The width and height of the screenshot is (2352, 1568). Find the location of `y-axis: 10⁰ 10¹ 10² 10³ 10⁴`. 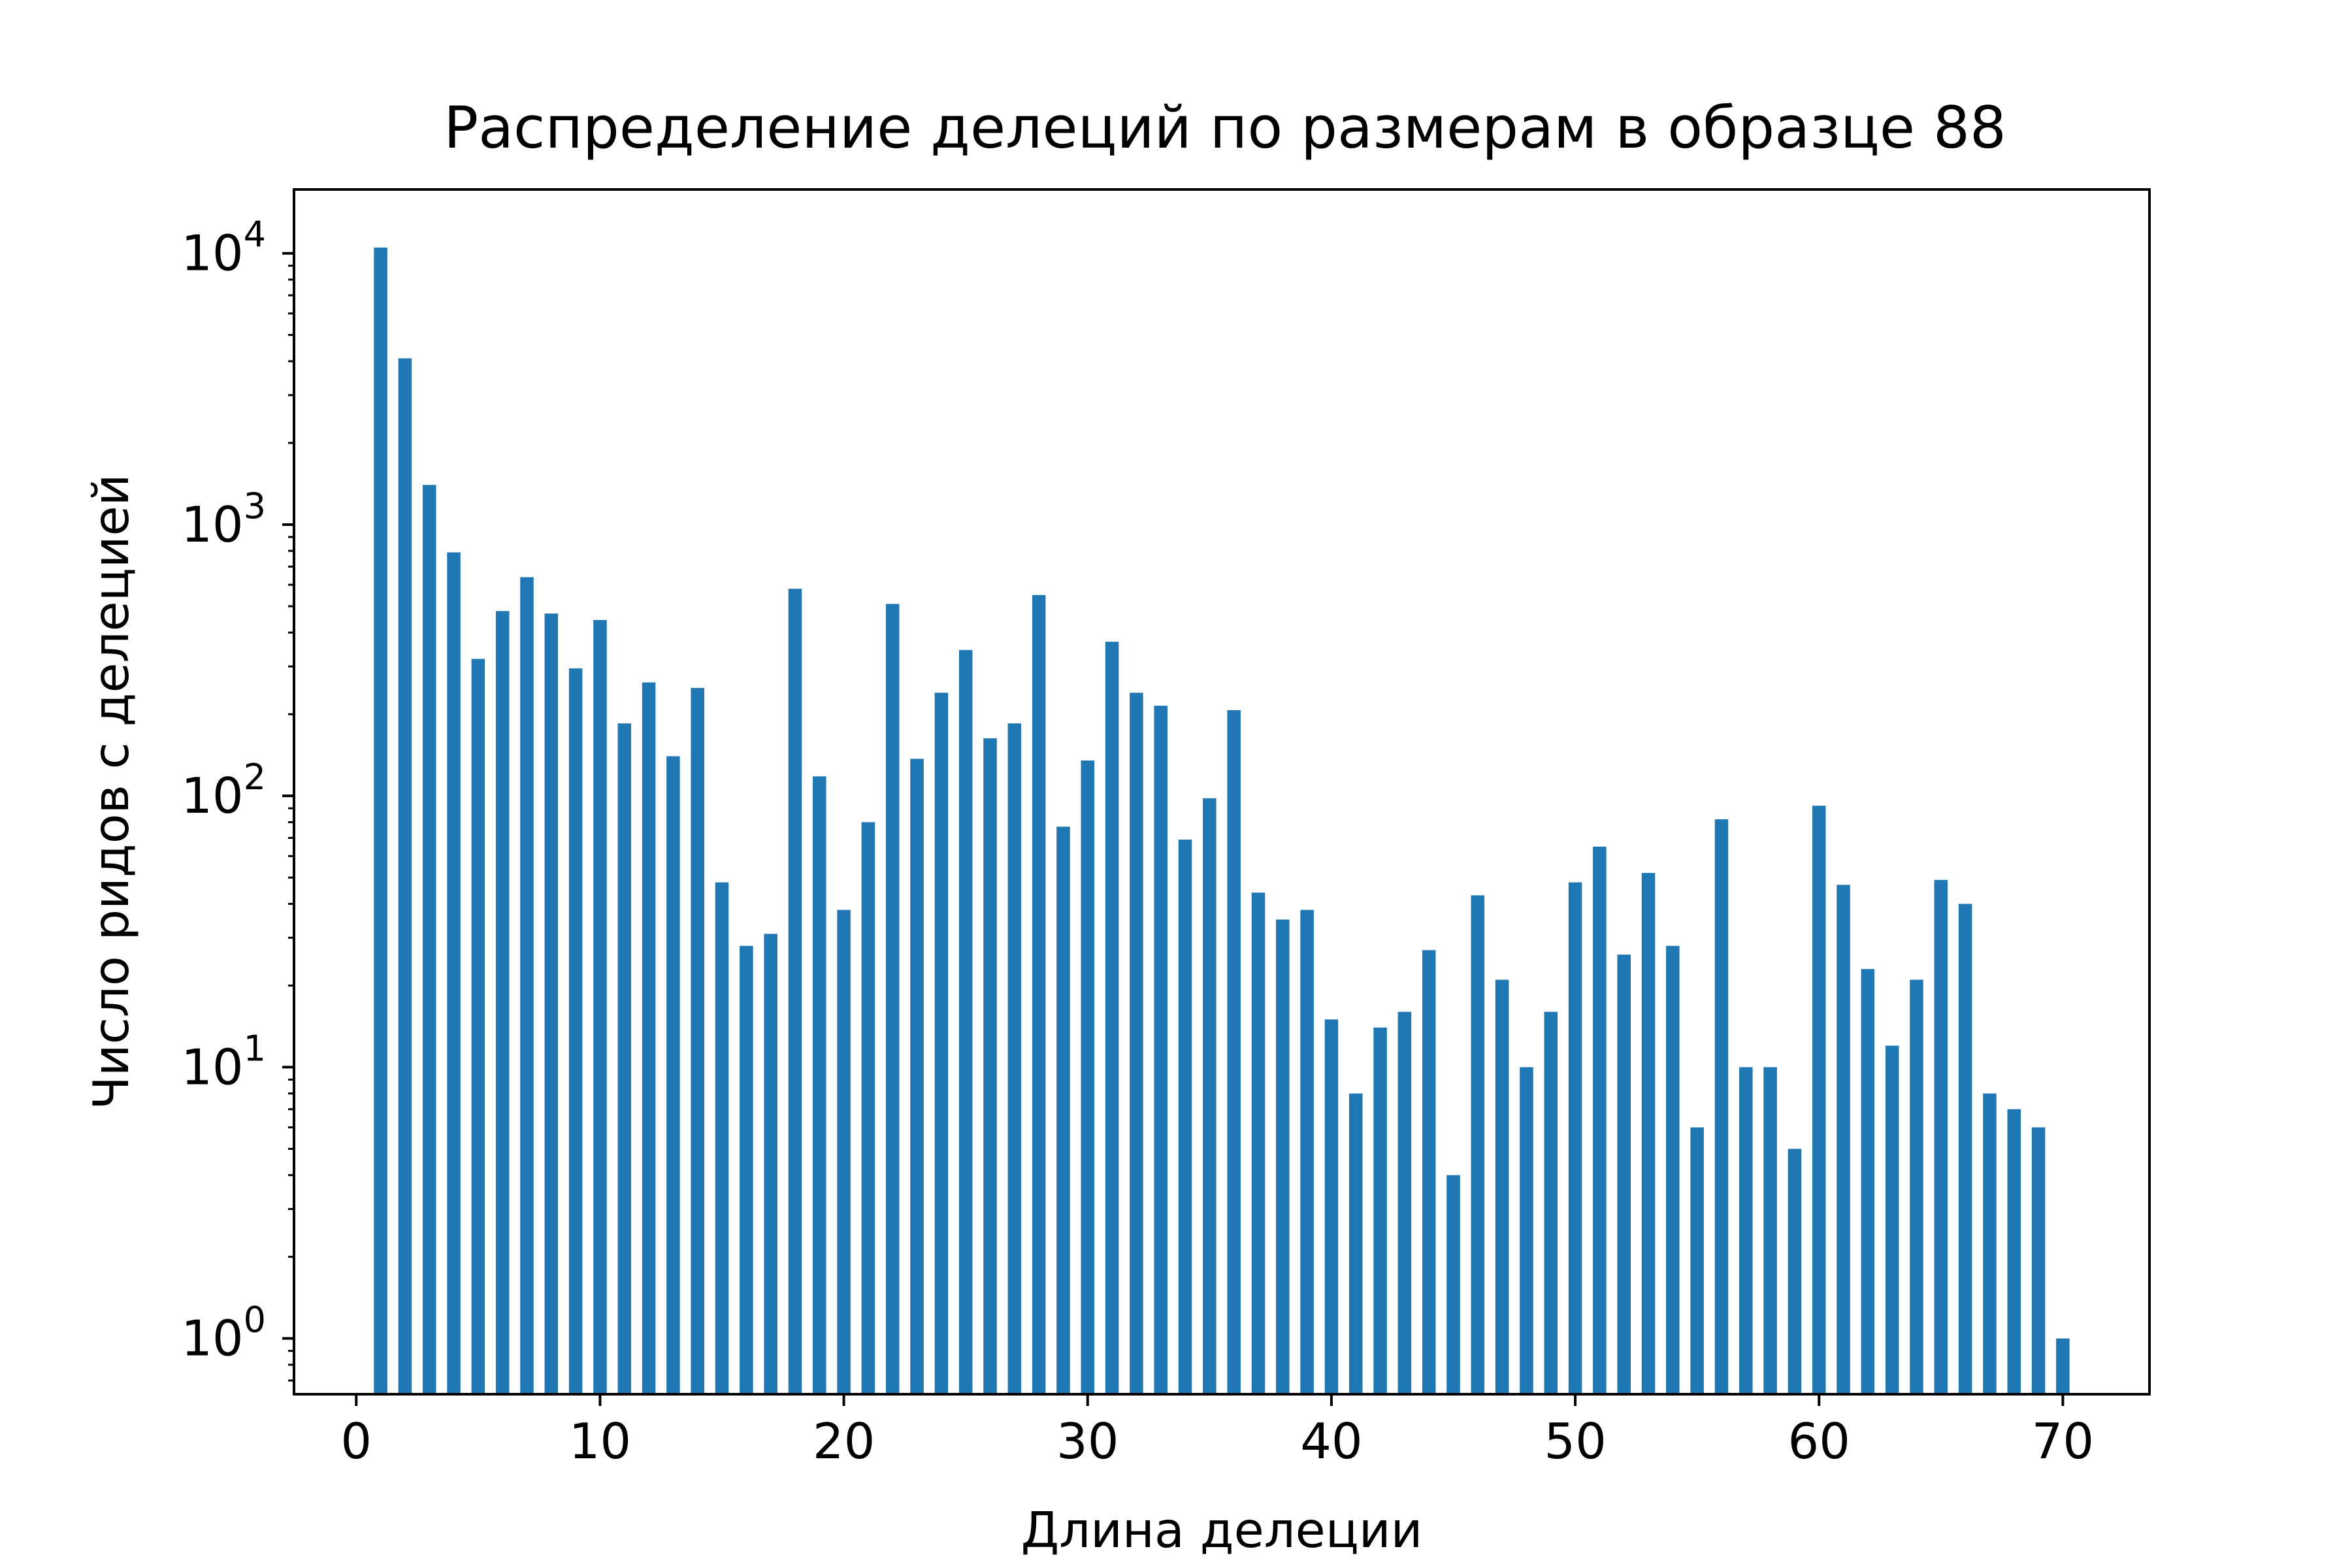

y-axis: 10⁰ 10¹ 10² 10³ 10⁴ is located at coordinates (237, 798).